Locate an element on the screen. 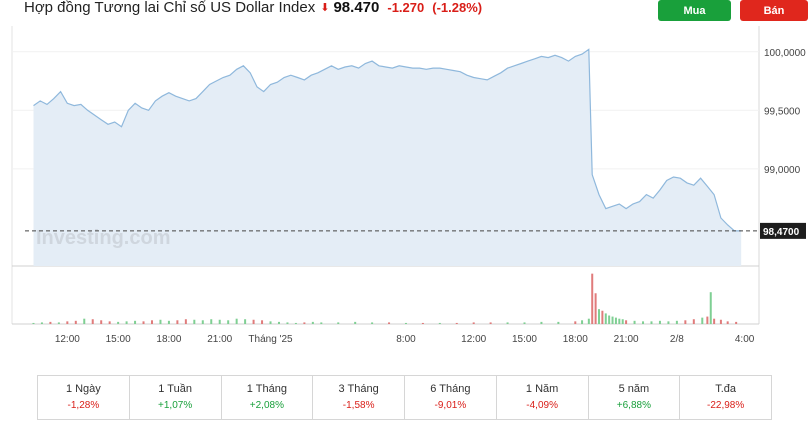 Image resolution: width=808 pixels, height=422 pixels. period-cell: 5 năm +6,88% is located at coordinates (635, 397).